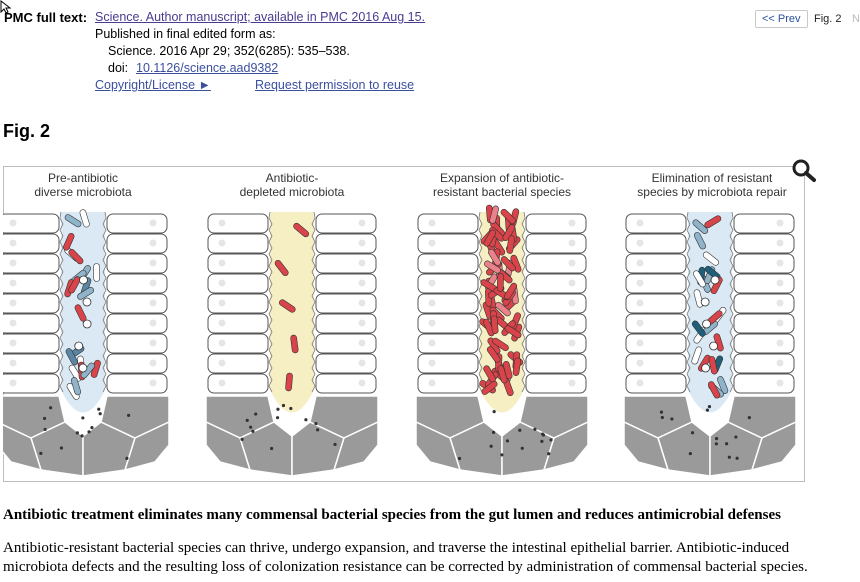 The width and height of the screenshot is (860, 582). Describe the element at coordinates (118, 68) in the screenshot. I see `doi-label: doi:` at that location.